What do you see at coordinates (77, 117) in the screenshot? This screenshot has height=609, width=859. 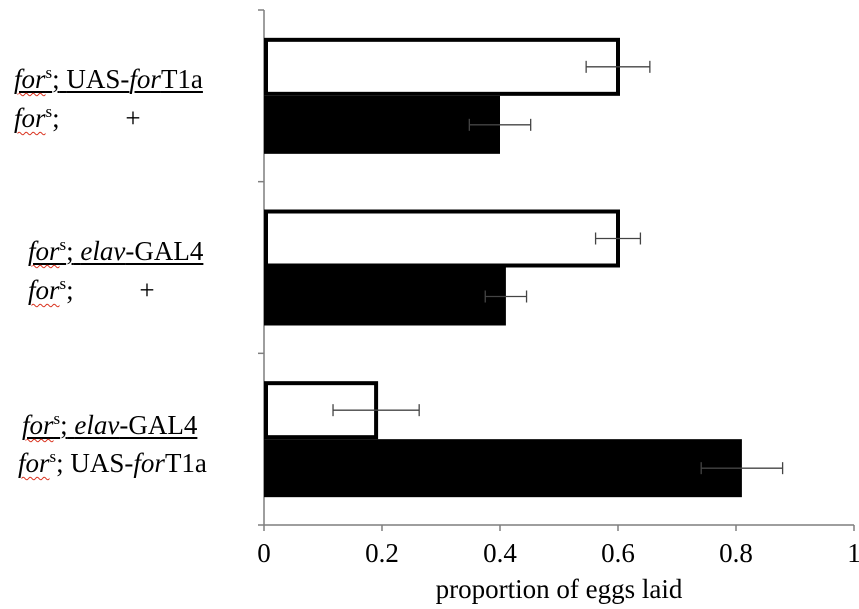 I see `group-1-bottom-label: fors; +` at bounding box center [77, 117].